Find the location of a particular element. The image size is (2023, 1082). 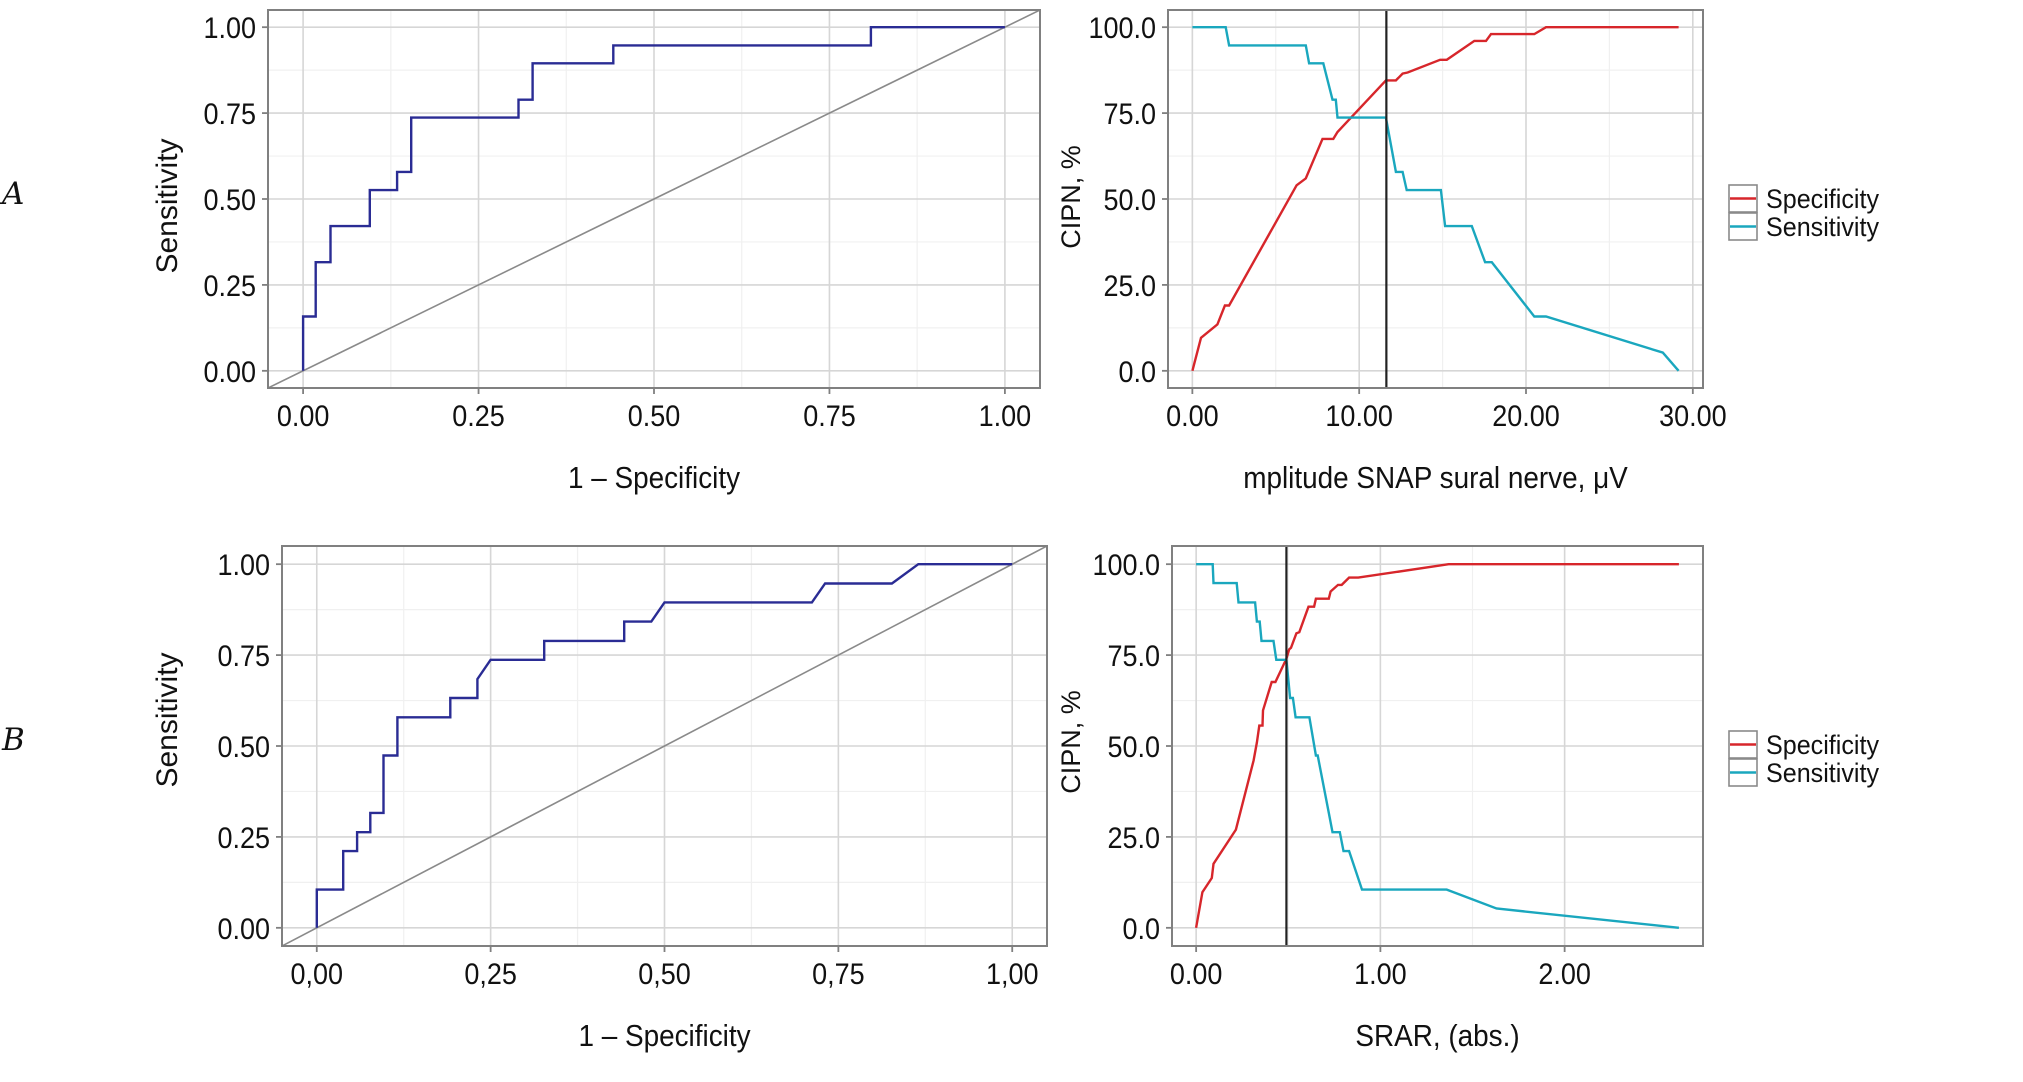

x-tick-label: 0,50 is located at coordinates (664, 975).